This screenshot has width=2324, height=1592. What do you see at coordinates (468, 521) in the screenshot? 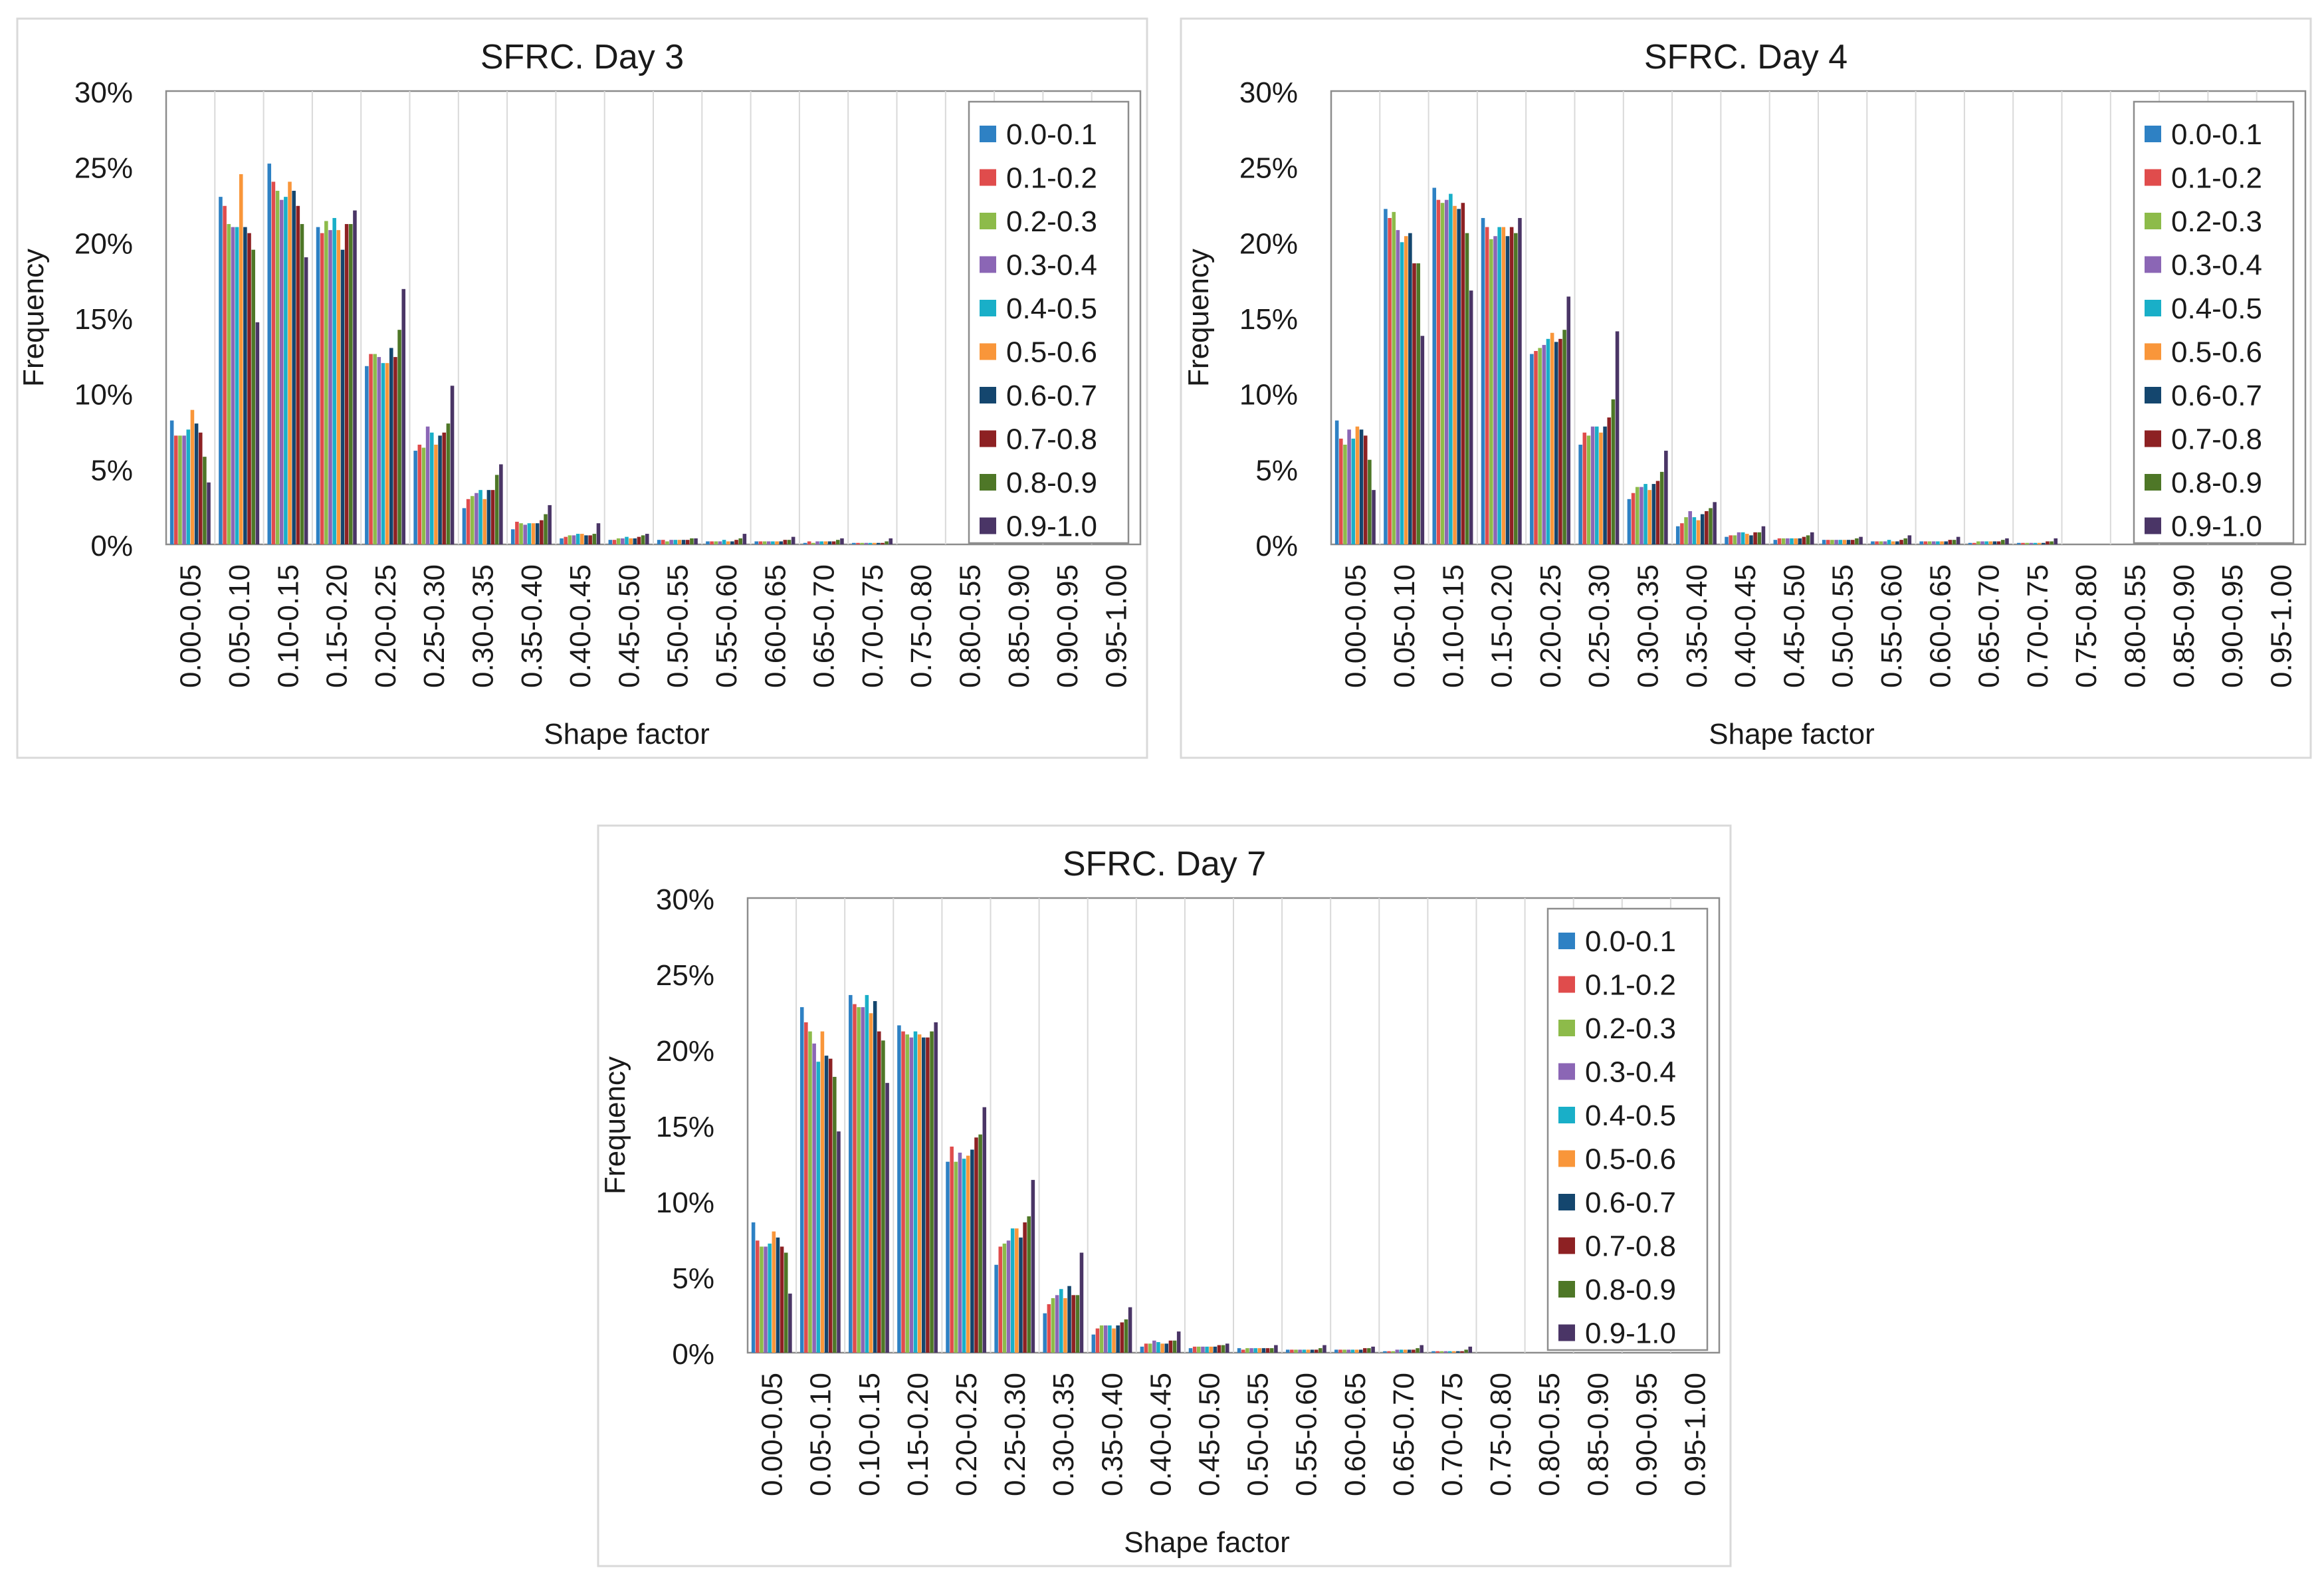
I see `bar-0.1-0.2-0.30-0.35` at bounding box center [468, 521].